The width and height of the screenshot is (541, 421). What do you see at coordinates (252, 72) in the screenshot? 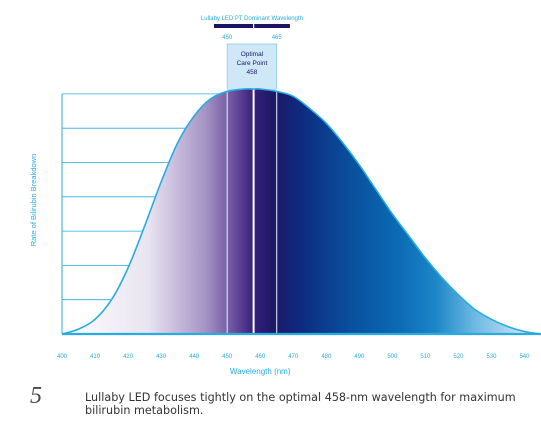
I see `optimal-label-line3: 458` at bounding box center [252, 72].